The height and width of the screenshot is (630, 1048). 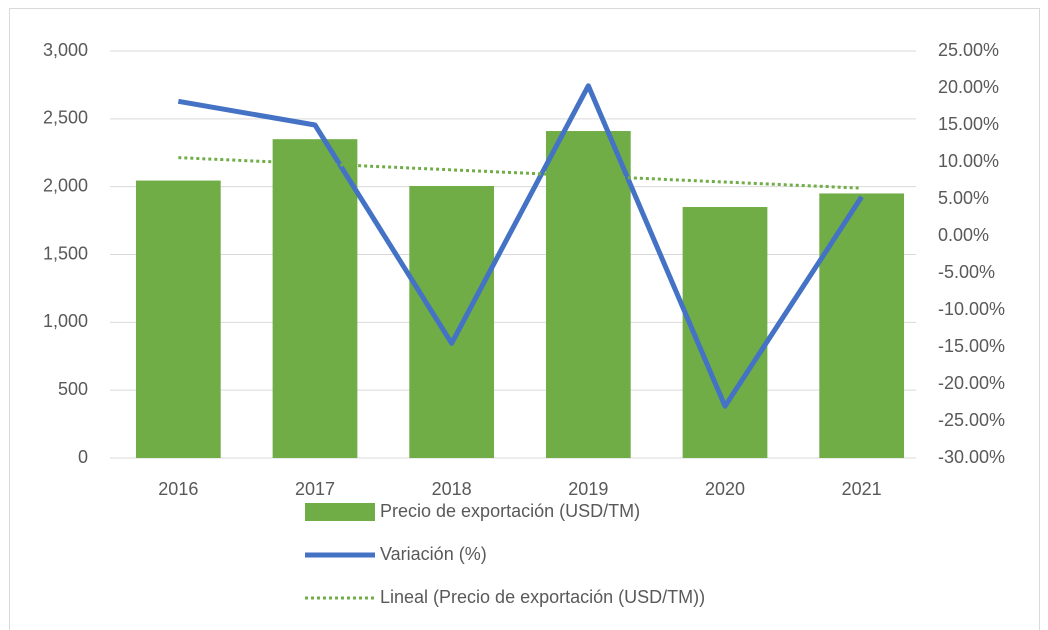 What do you see at coordinates (971, 309) in the screenshot?
I see `y2-tick-label: -10.00%` at bounding box center [971, 309].